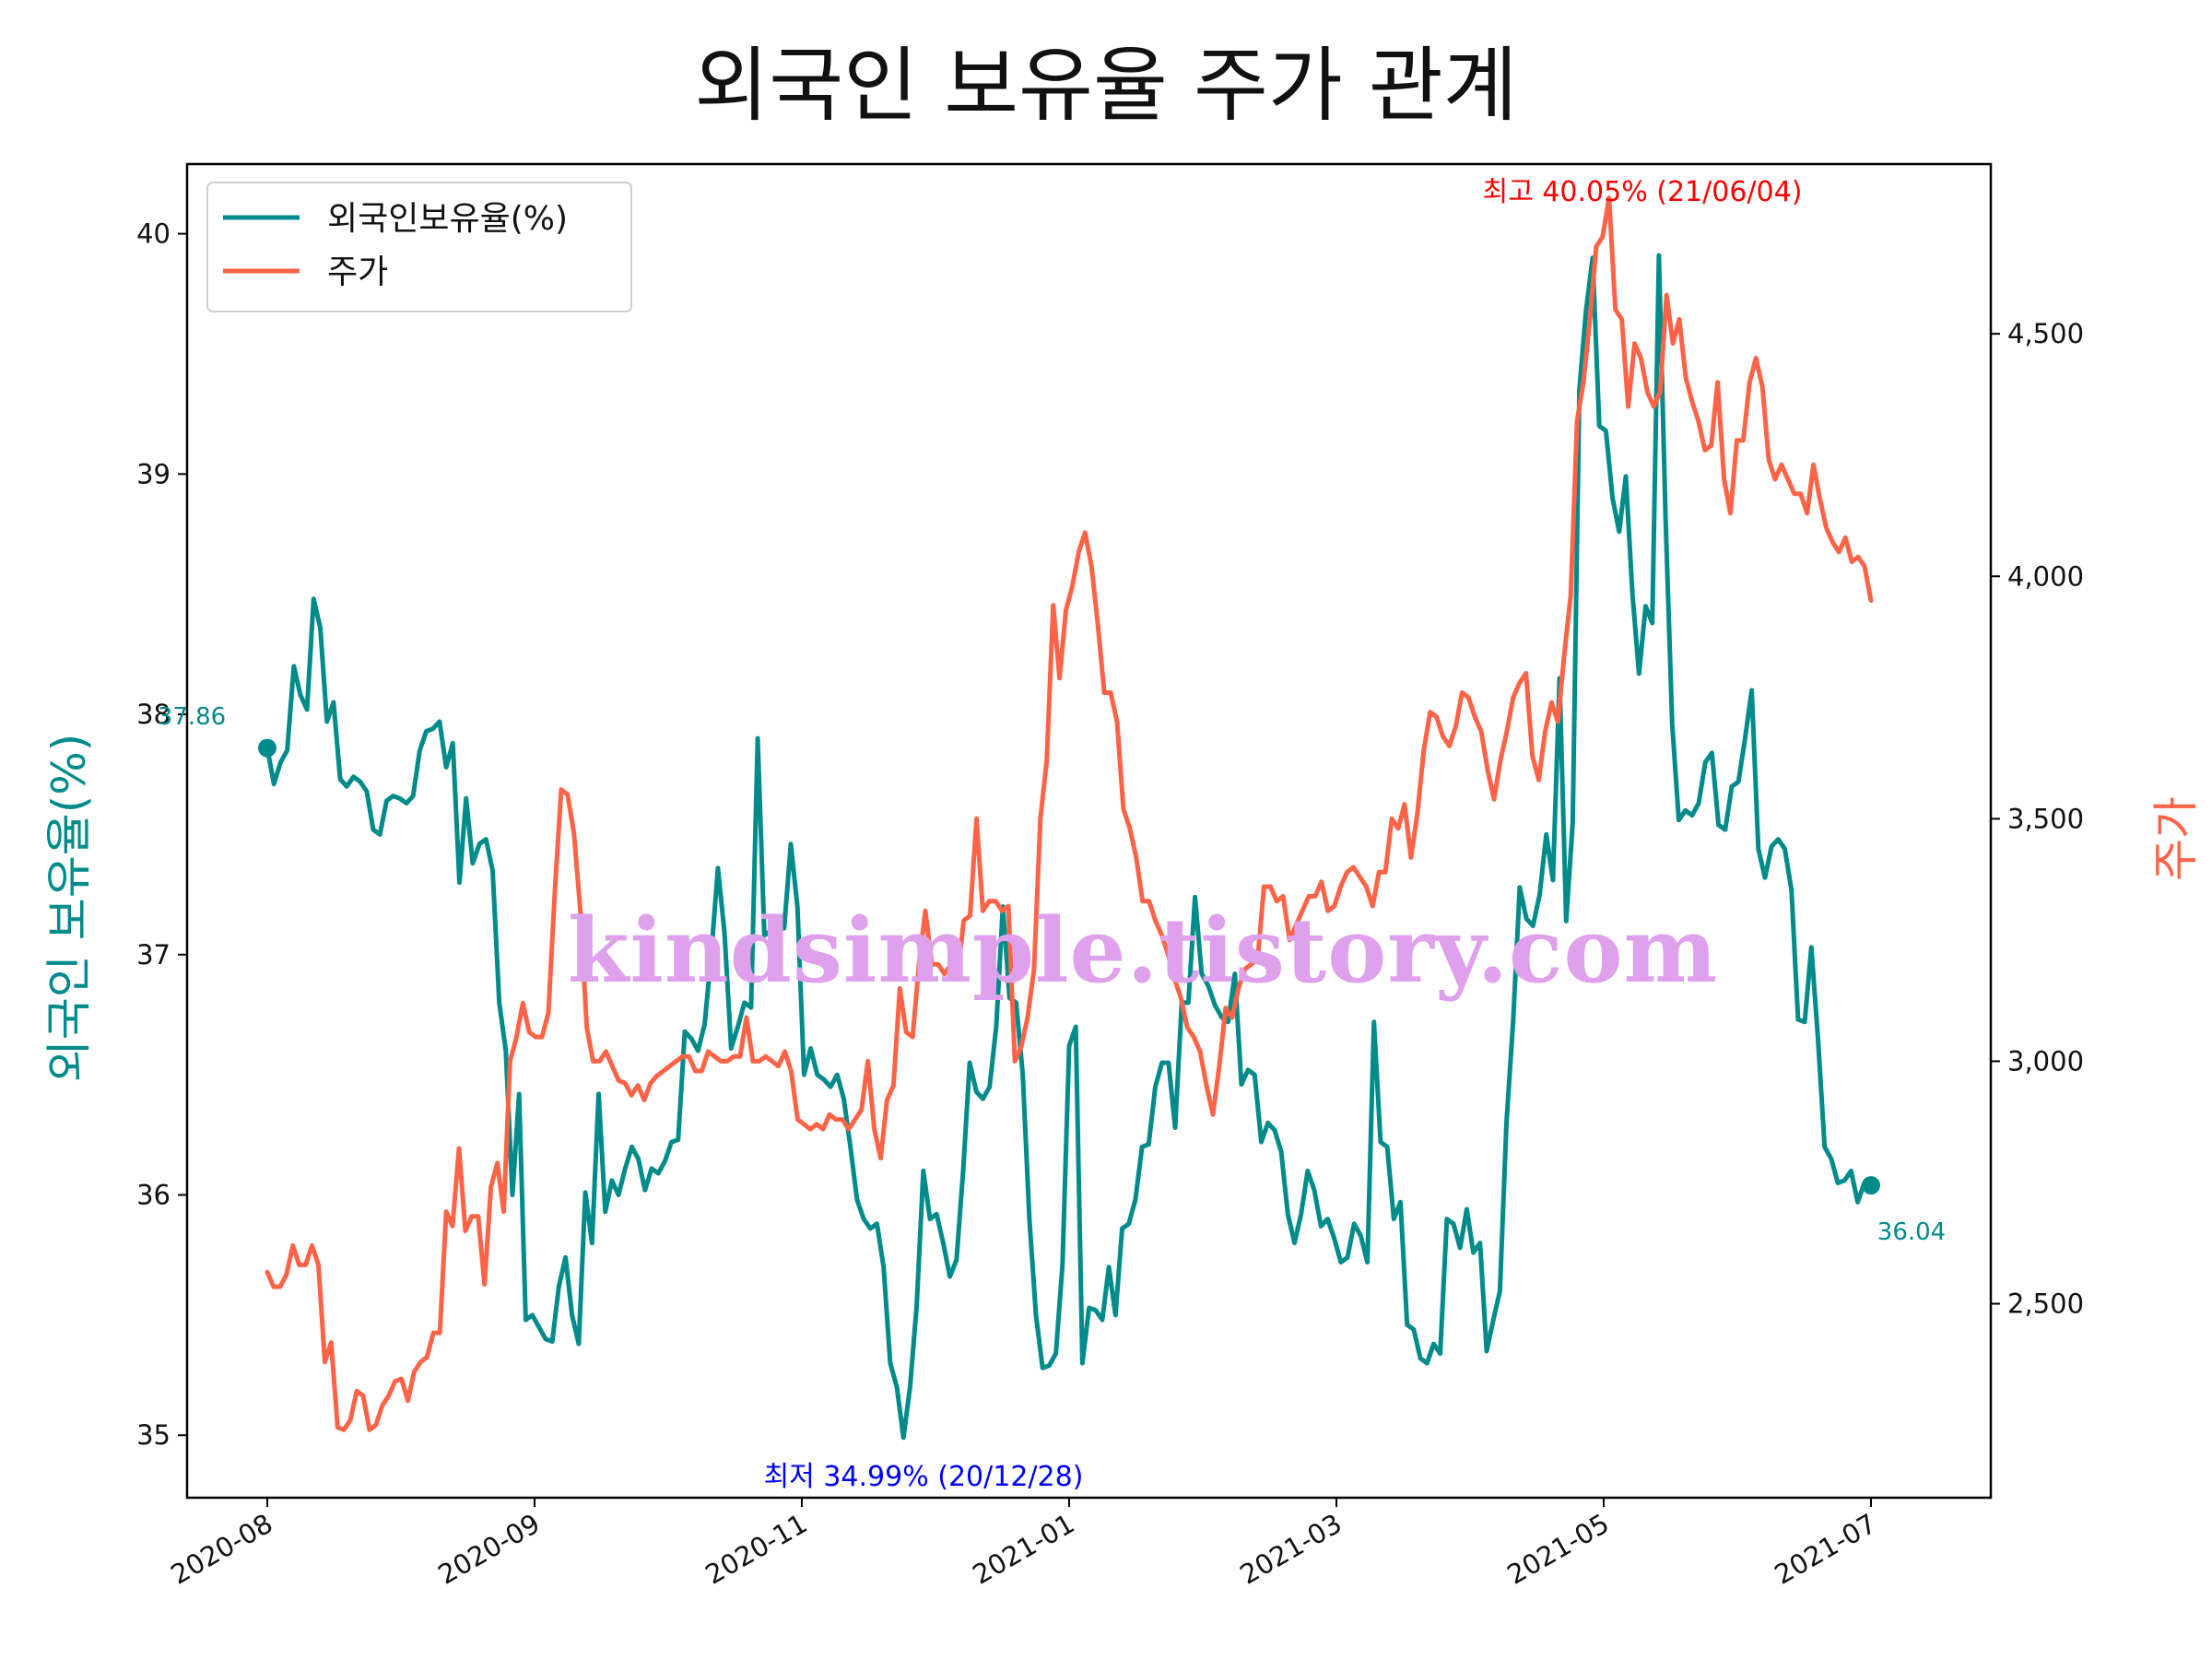 The width and height of the screenshot is (2212, 1659). What do you see at coordinates (153, 714) in the screenshot?
I see `y-left-tick-label: 38` at bounding box center [153, 714].